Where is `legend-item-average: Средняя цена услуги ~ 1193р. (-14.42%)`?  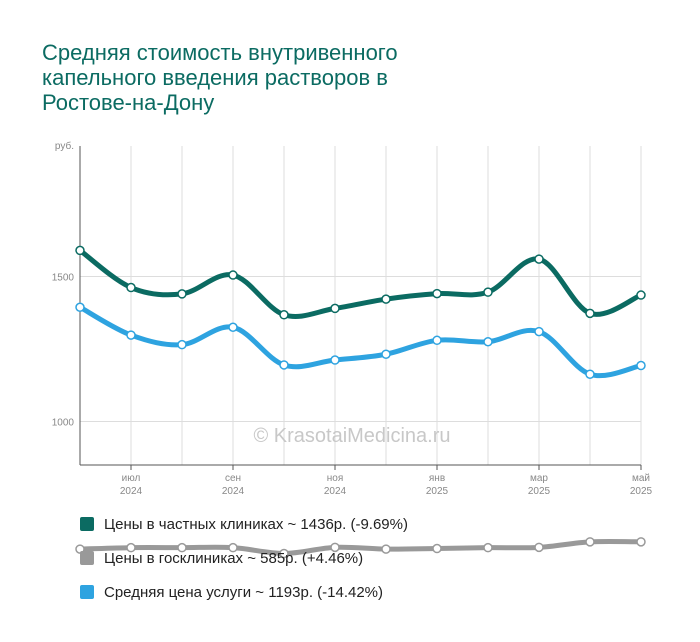 legend-item-average: Средняя цена услуги ~ 1193р. (-14.42%) is located at coordinates (244, 592).